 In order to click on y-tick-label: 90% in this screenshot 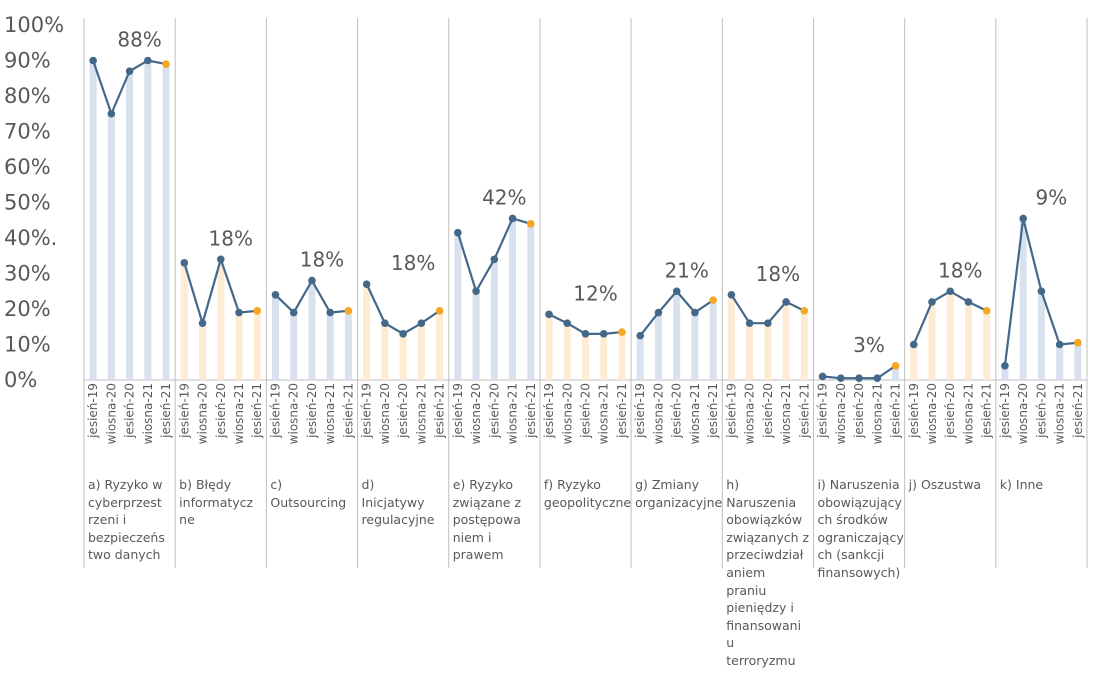, I will do `click(27, 61)`.